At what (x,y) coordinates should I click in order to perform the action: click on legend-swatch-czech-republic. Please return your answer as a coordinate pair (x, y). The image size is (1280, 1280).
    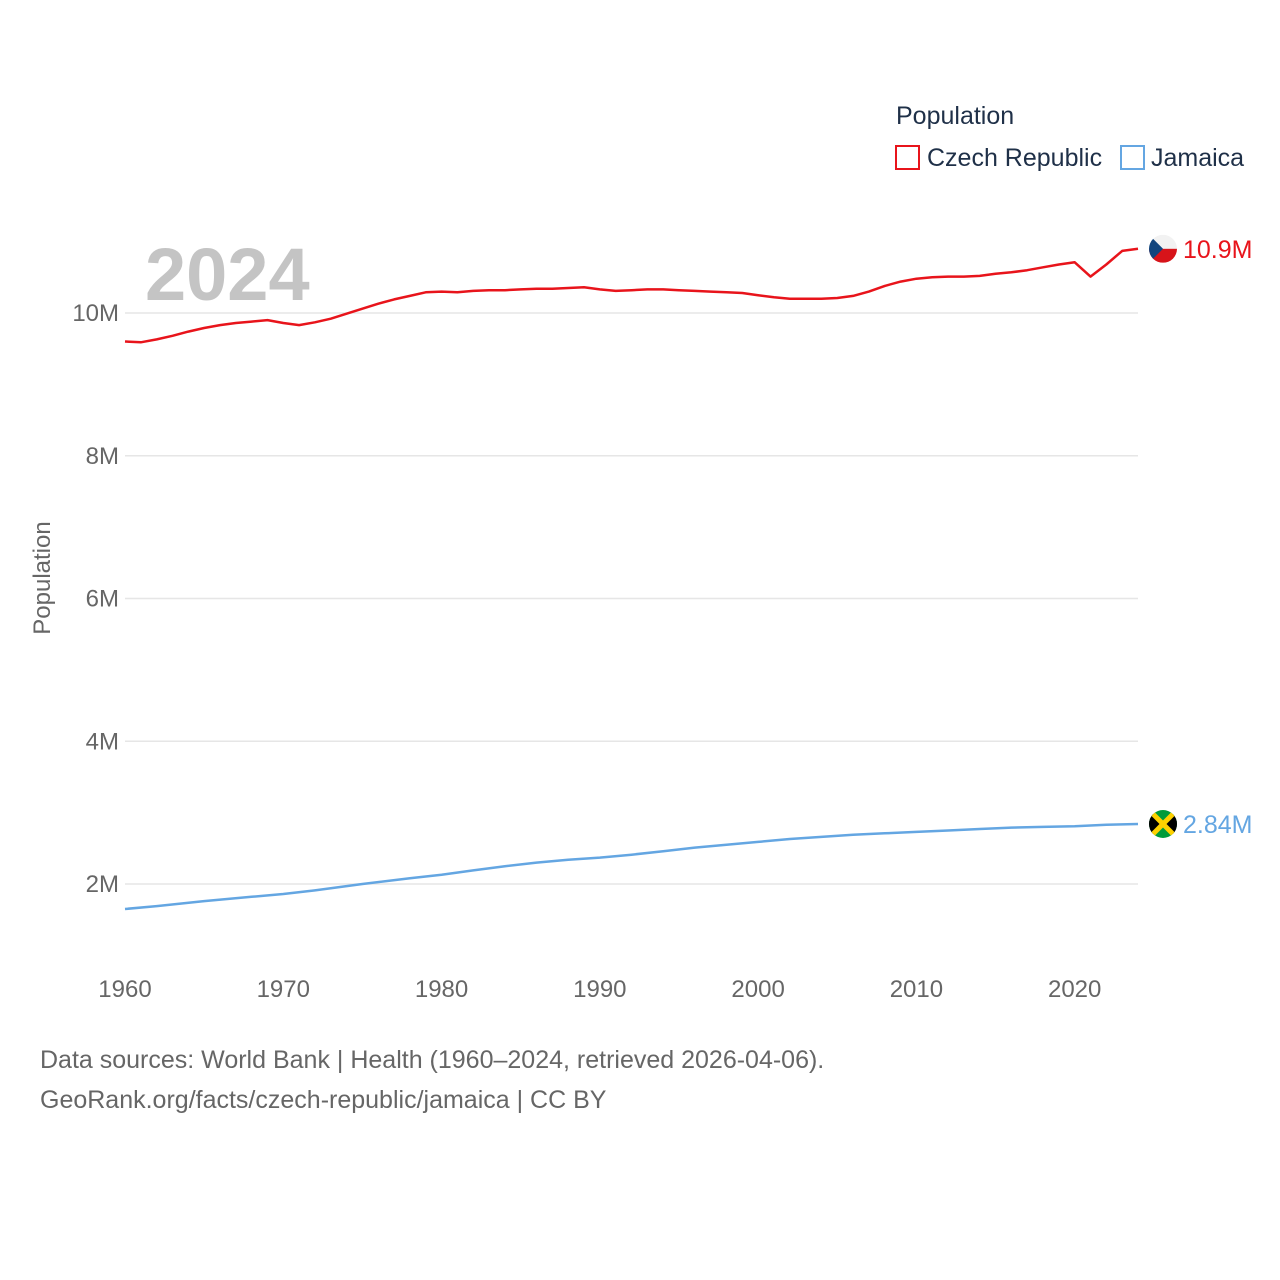
    Looking at the image, I should click on (907, 157).